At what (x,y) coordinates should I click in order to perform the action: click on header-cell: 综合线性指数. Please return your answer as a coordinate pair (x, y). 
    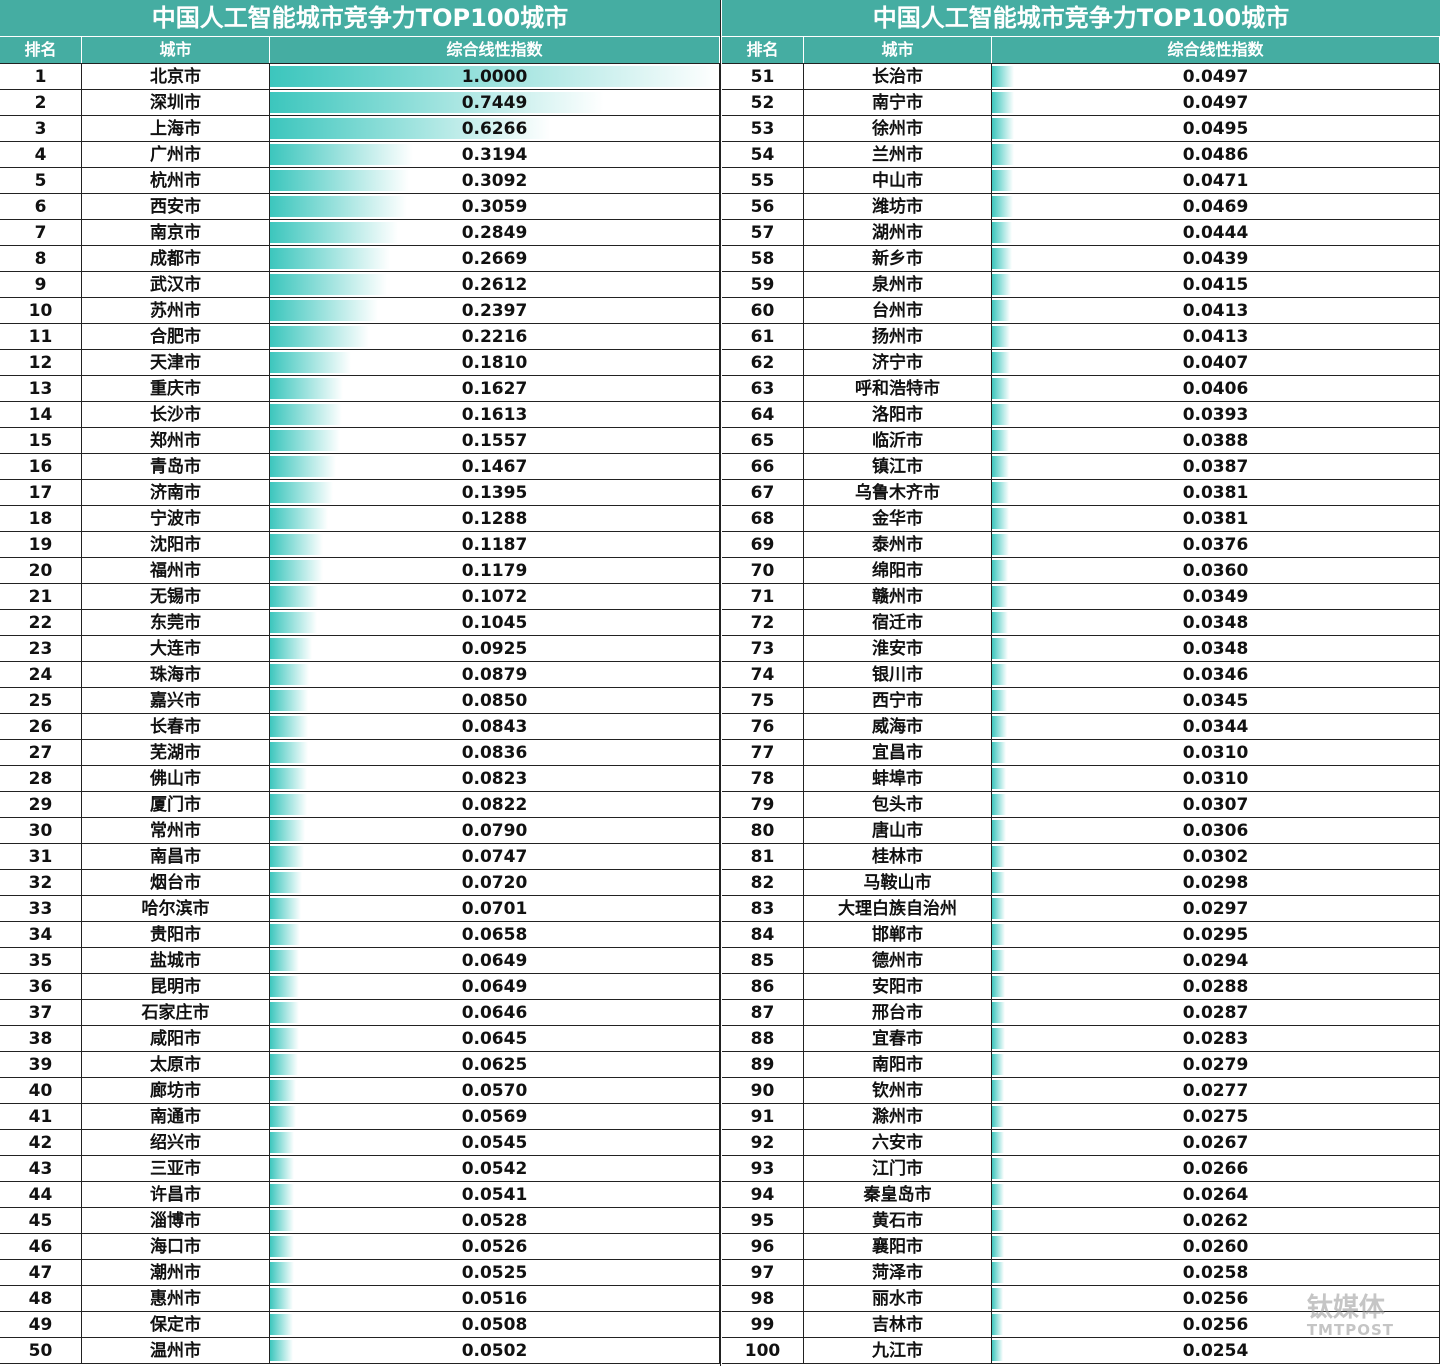
    Looking at the image, I should click on (1216, 50).